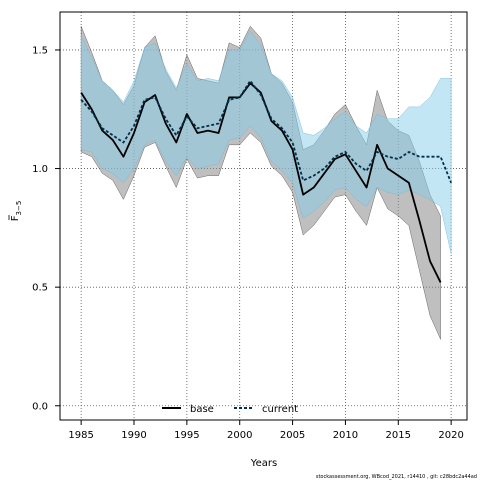  I want to click on x-axis-title: Years, so click(263, 463).